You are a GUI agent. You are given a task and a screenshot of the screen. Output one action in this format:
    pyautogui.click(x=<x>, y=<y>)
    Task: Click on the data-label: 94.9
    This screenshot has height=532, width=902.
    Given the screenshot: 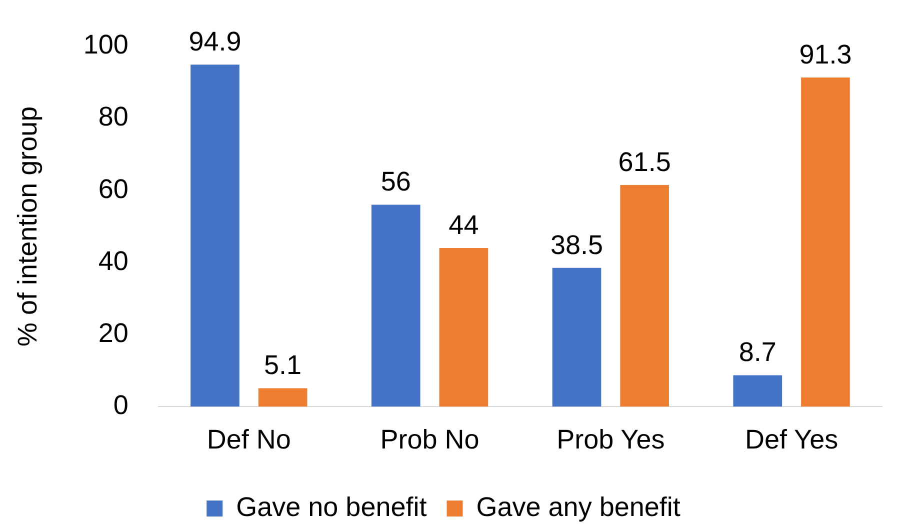 What is the action you would take?
    pyautogui.click(x=215, y=41)
    